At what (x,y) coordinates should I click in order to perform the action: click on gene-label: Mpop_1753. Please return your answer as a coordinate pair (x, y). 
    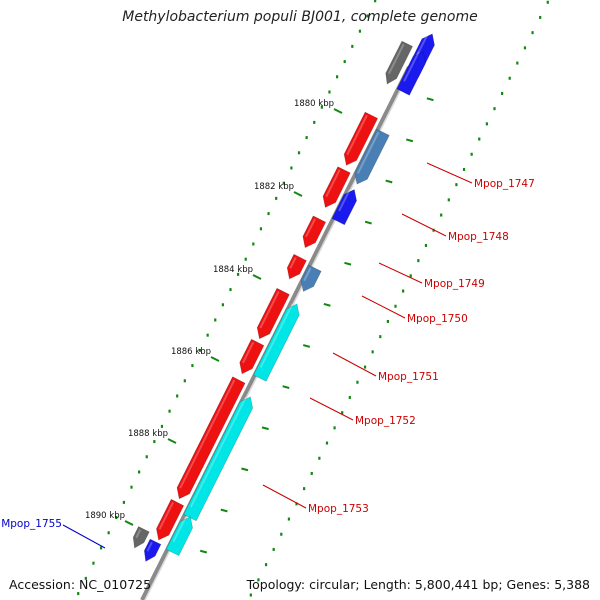
    Looking at the image, I should click on (338, 509).